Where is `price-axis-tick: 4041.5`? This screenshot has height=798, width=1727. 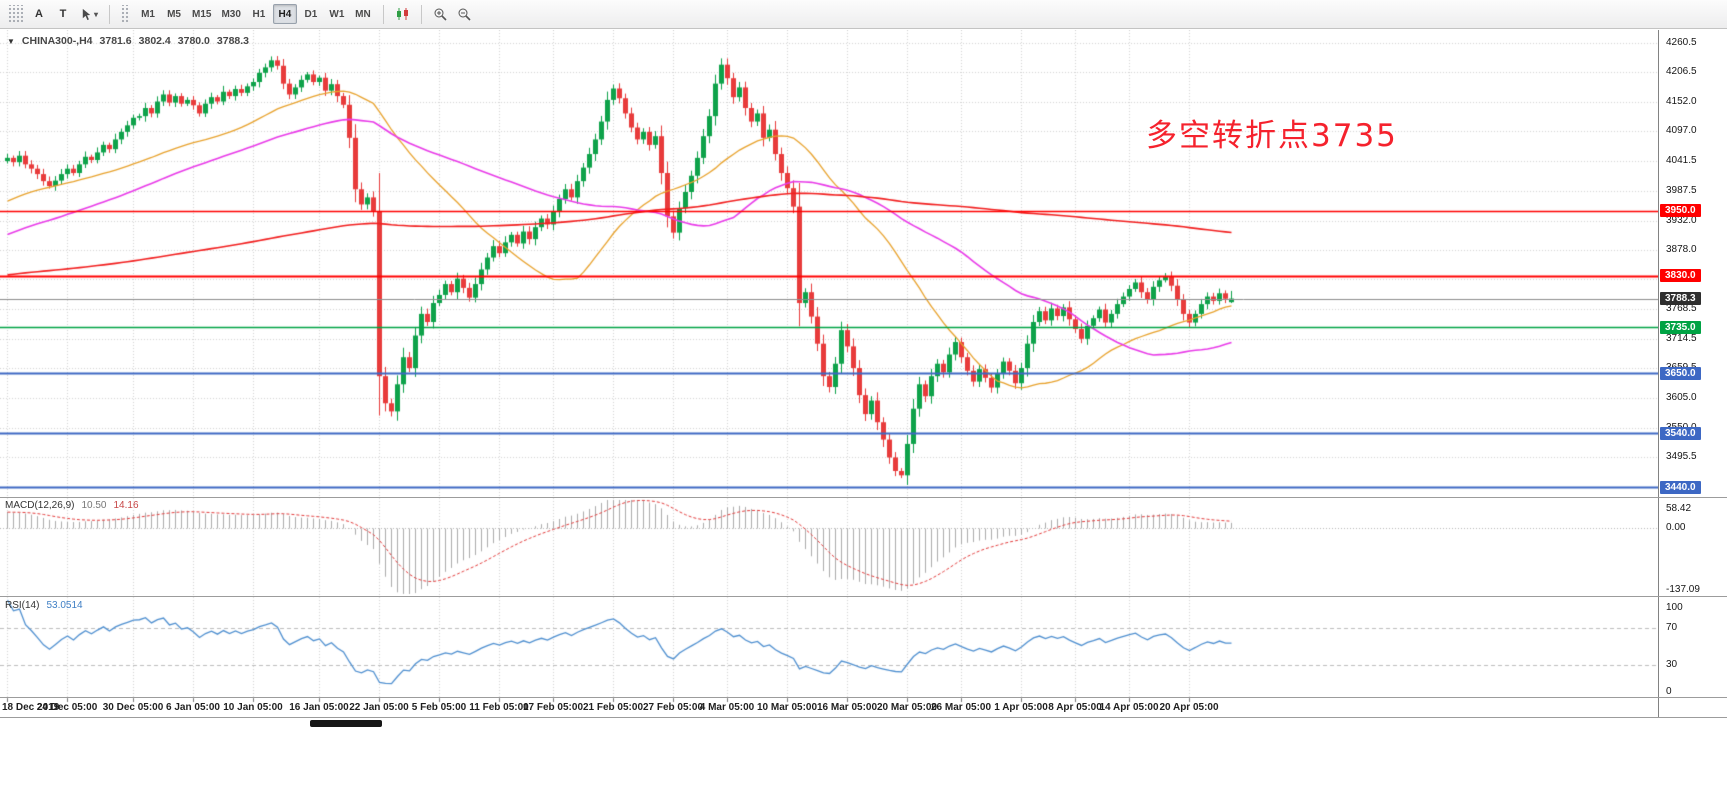 price-axis-tick: 4041.5 is located at coordinates (1681, 161).